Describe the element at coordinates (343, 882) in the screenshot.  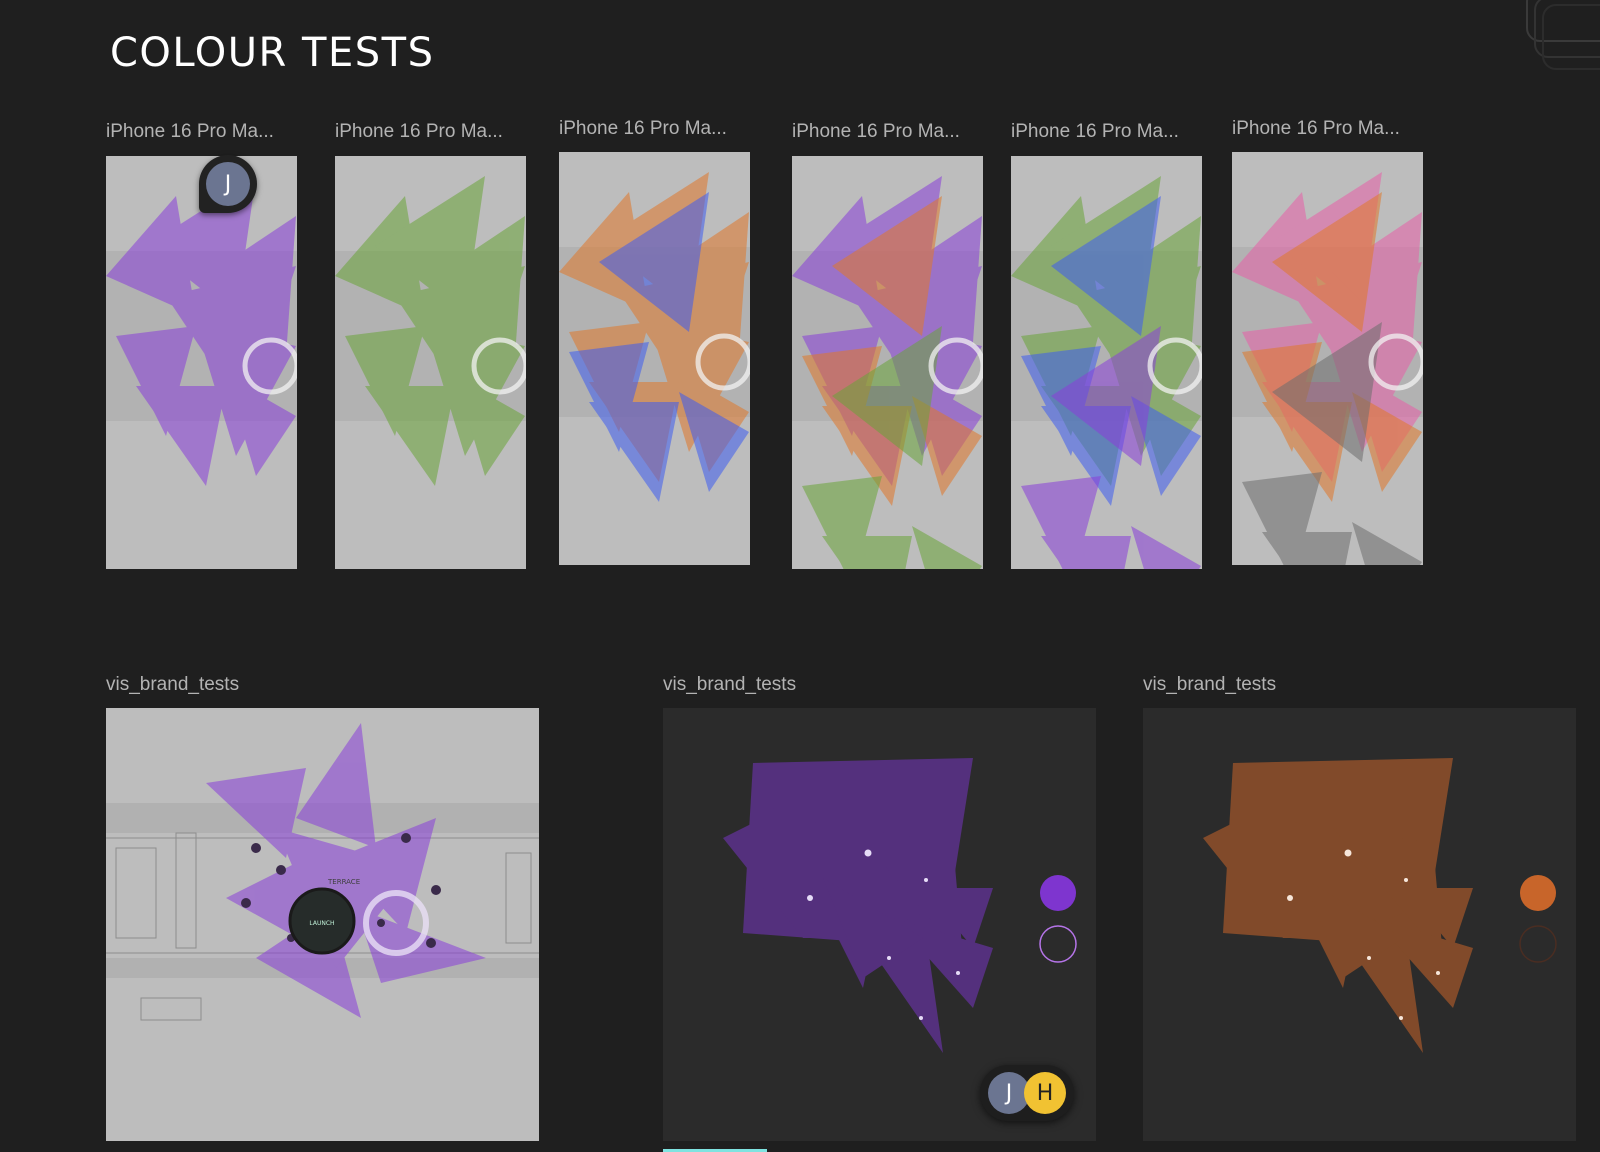
I see `map-area-label: TERRACE` at that location.